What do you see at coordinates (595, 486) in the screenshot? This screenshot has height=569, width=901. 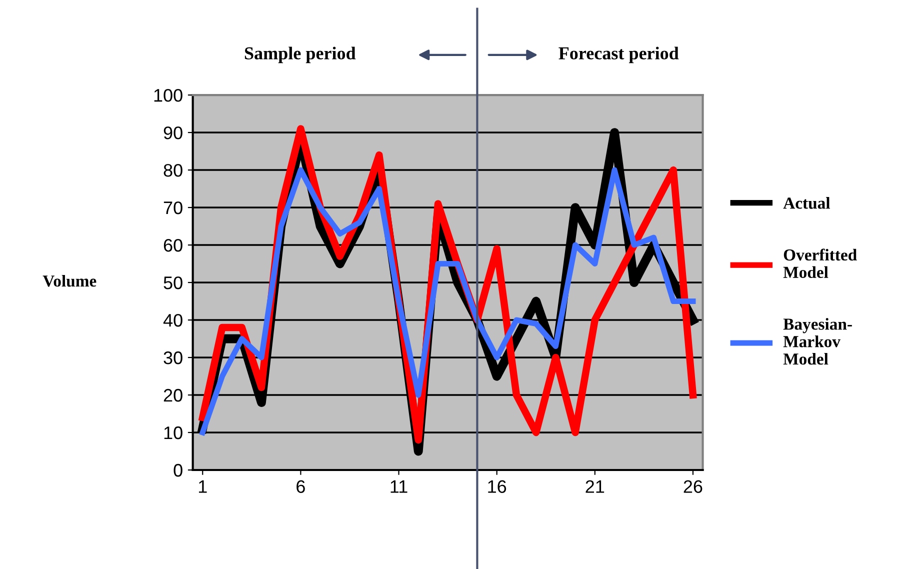 I see `x-tick-label: 21` at bounding box center [595, 486].